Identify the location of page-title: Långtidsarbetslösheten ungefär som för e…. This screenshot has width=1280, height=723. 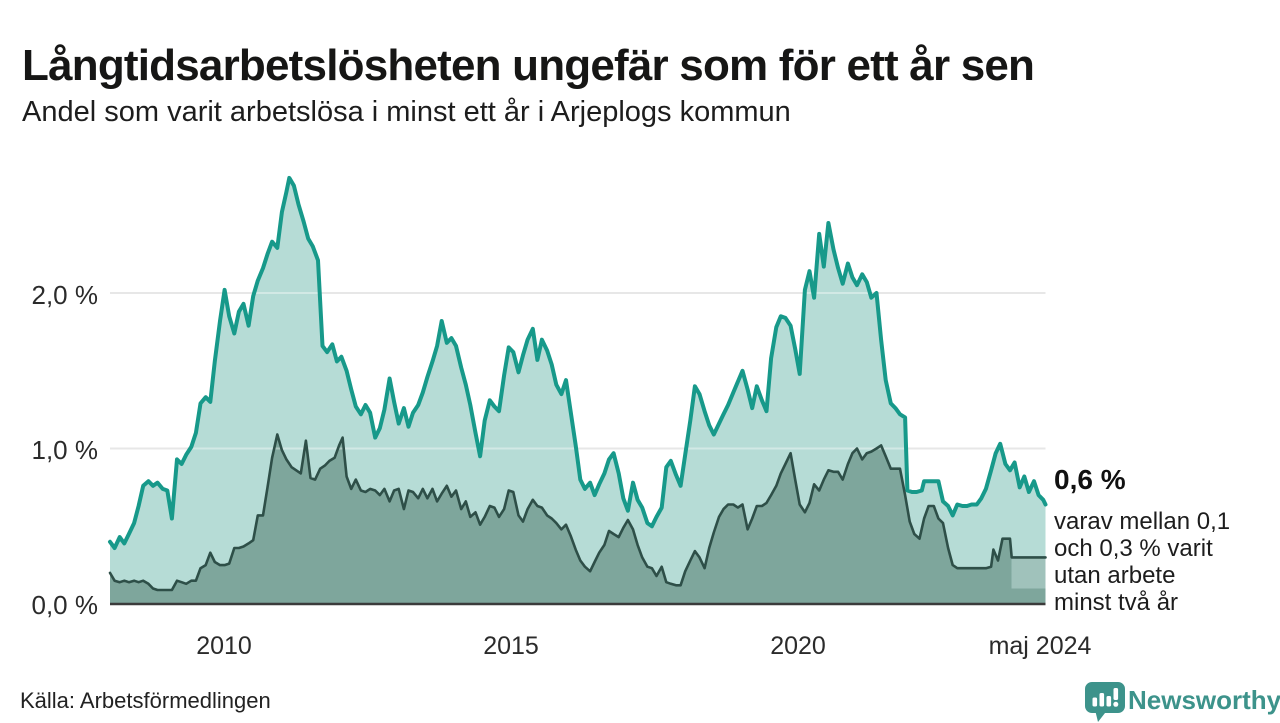
(528, 66).